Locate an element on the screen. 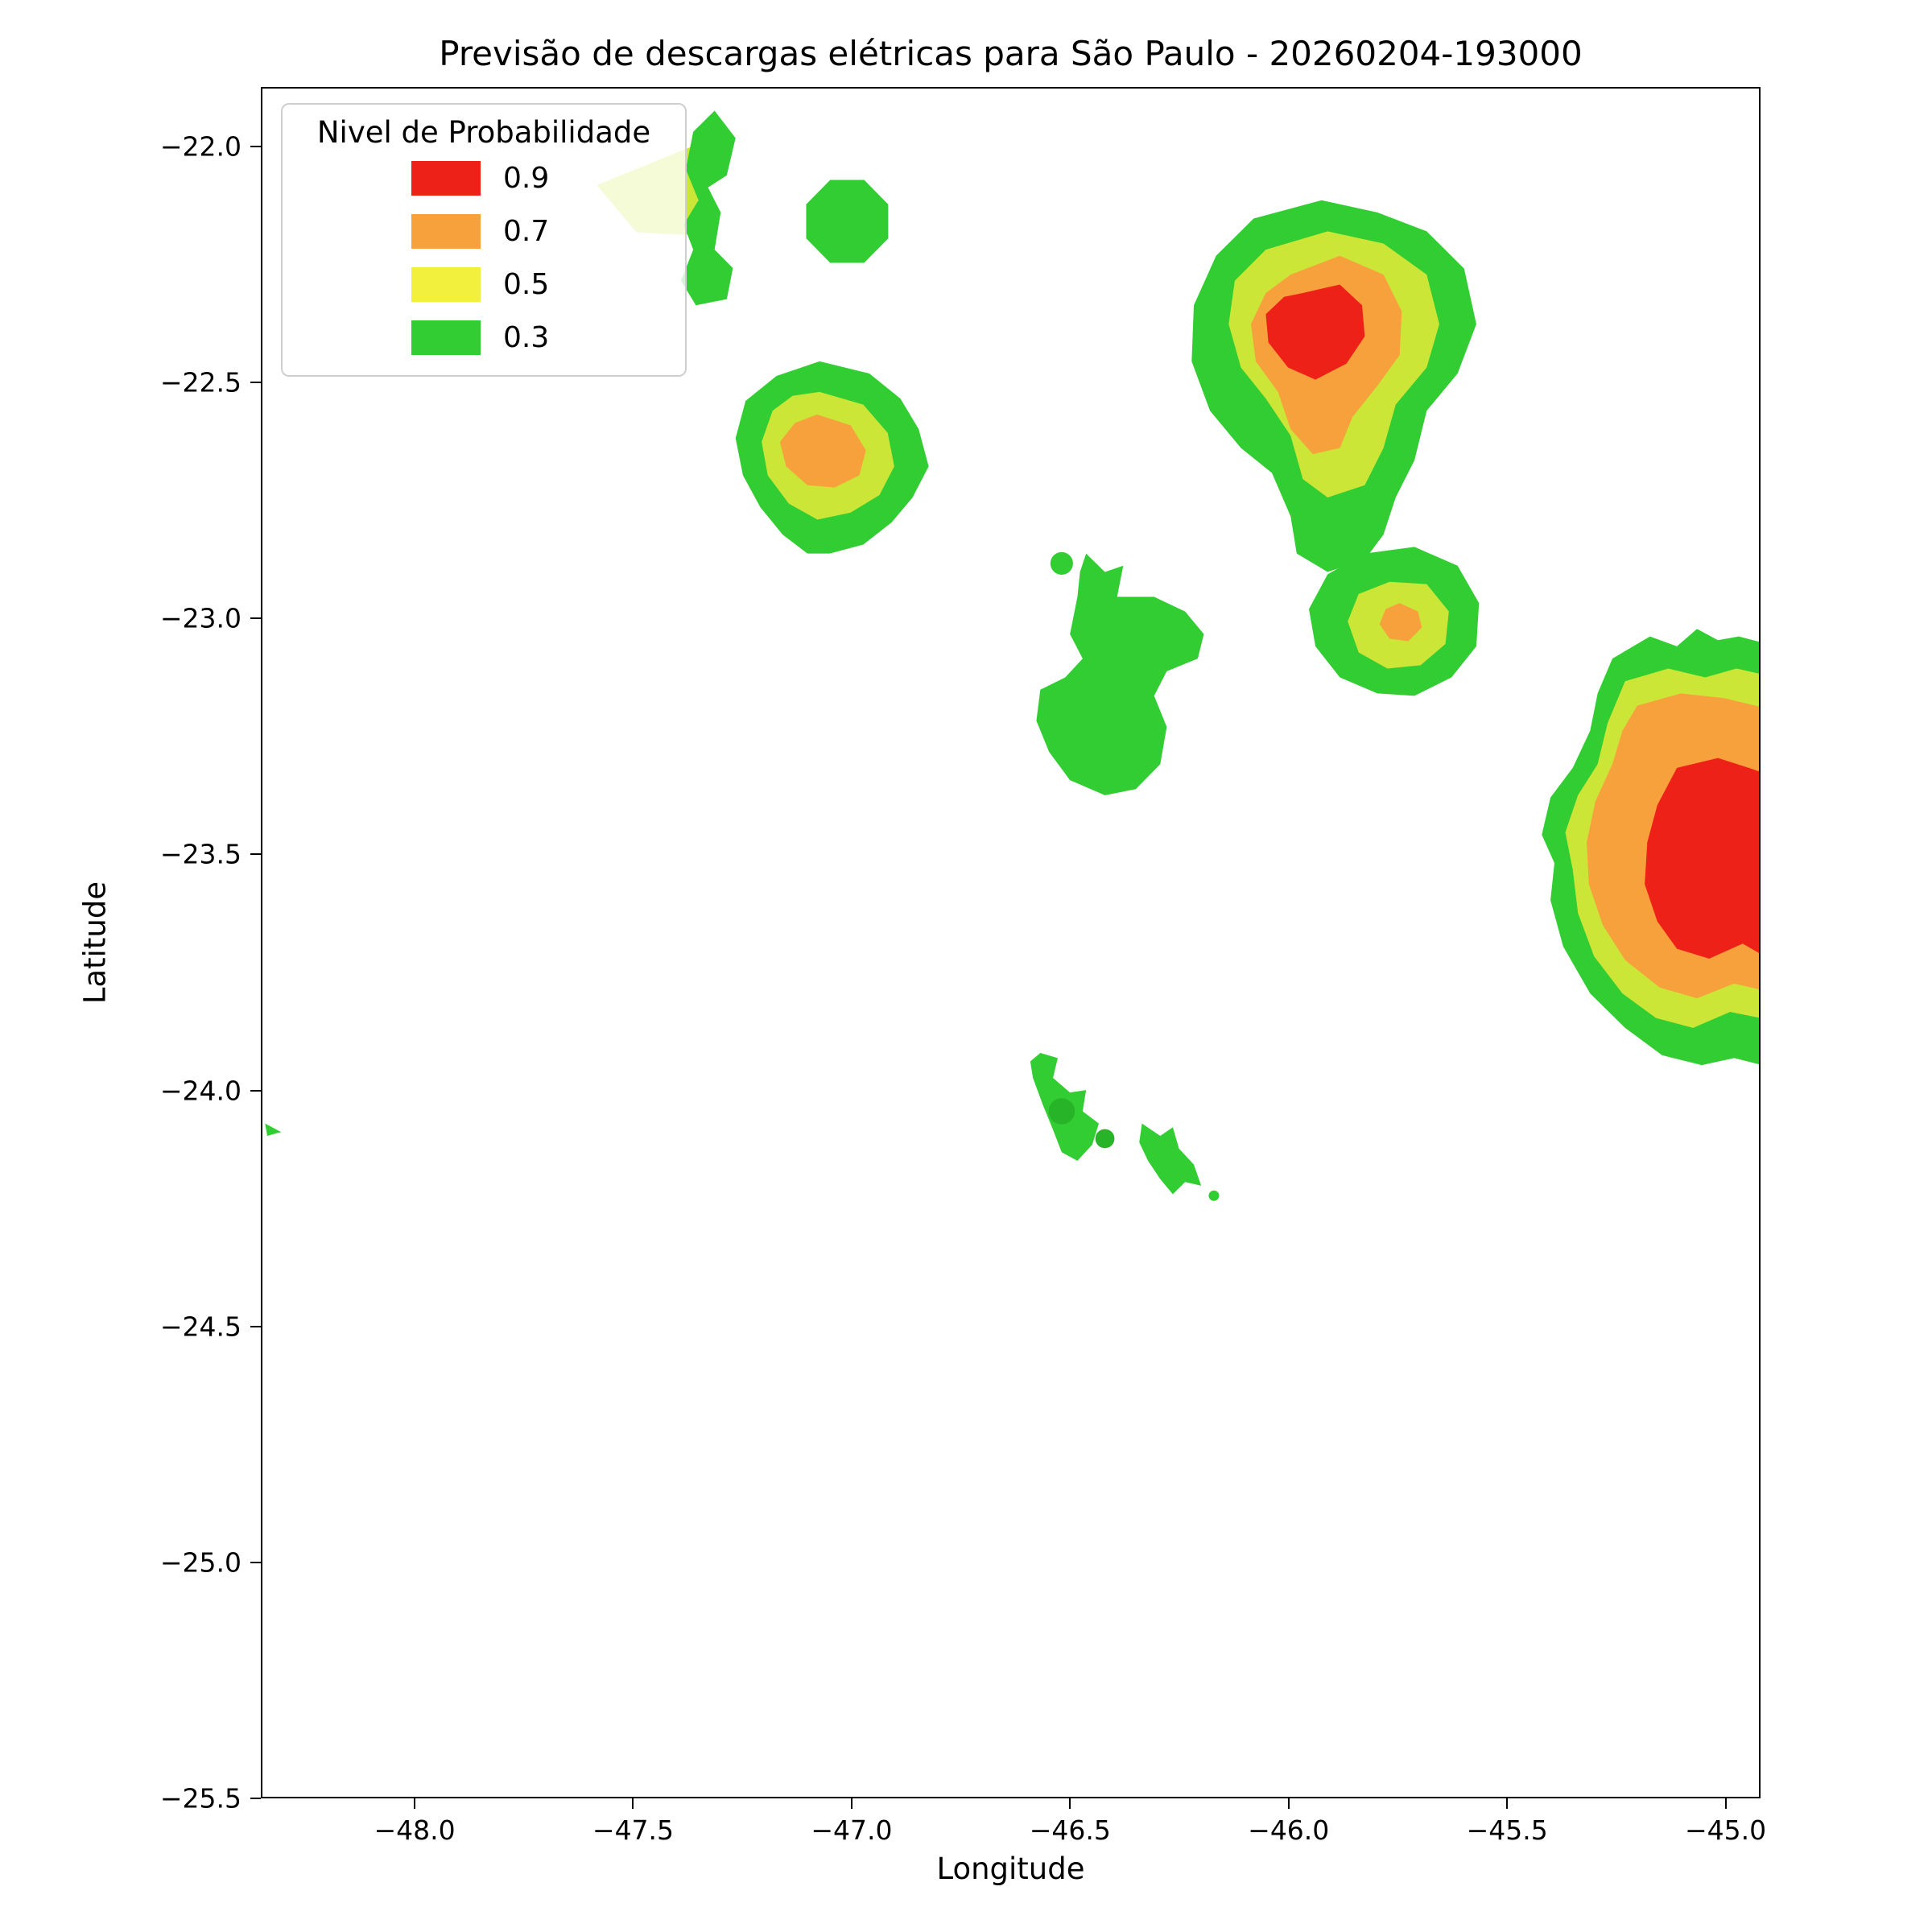 Image resolution: width=1932 pixels, height=1932 pixels. x-axis-label: Longitude is located at coordinates (1010, 1869).